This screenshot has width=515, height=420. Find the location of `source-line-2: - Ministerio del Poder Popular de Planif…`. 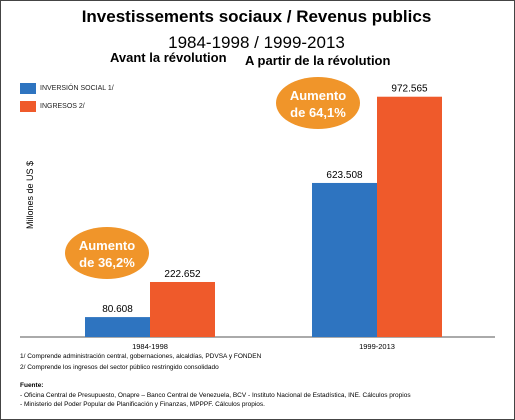

source-line-2: - Ministerio del Poder Popular de Planif… is located at coordinates (142, 404).